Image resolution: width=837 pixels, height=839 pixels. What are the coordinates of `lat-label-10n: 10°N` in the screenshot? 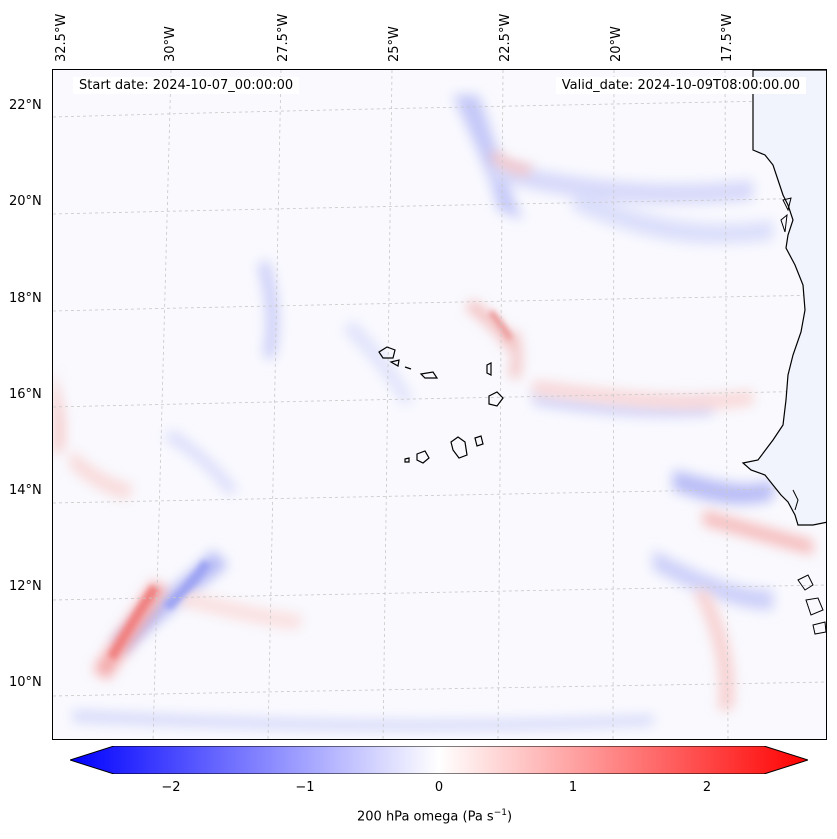 It's located at (25, 682).